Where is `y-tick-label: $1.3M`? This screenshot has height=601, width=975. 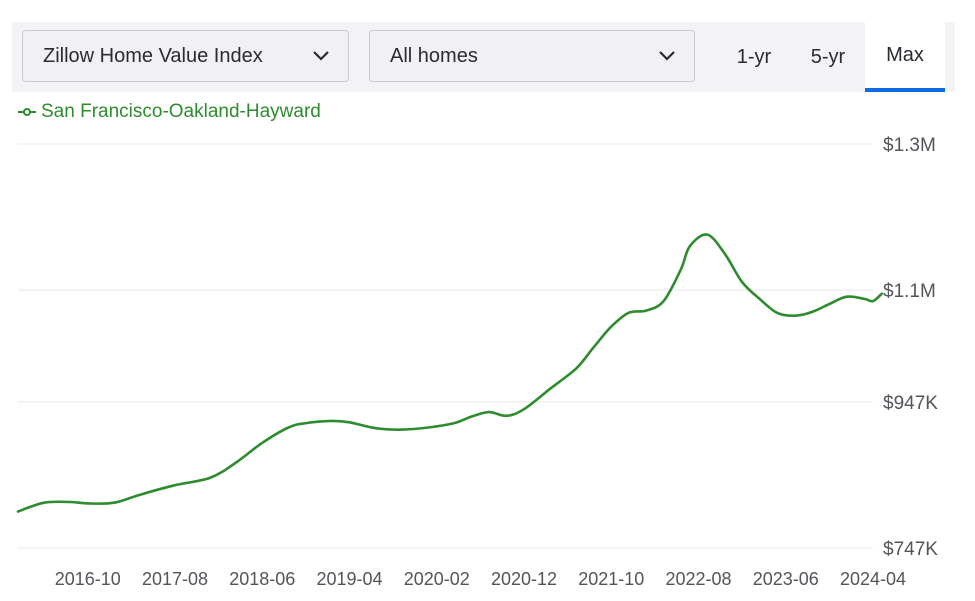 y-tick-label: $1.3M is located at coordinates (909, 145).